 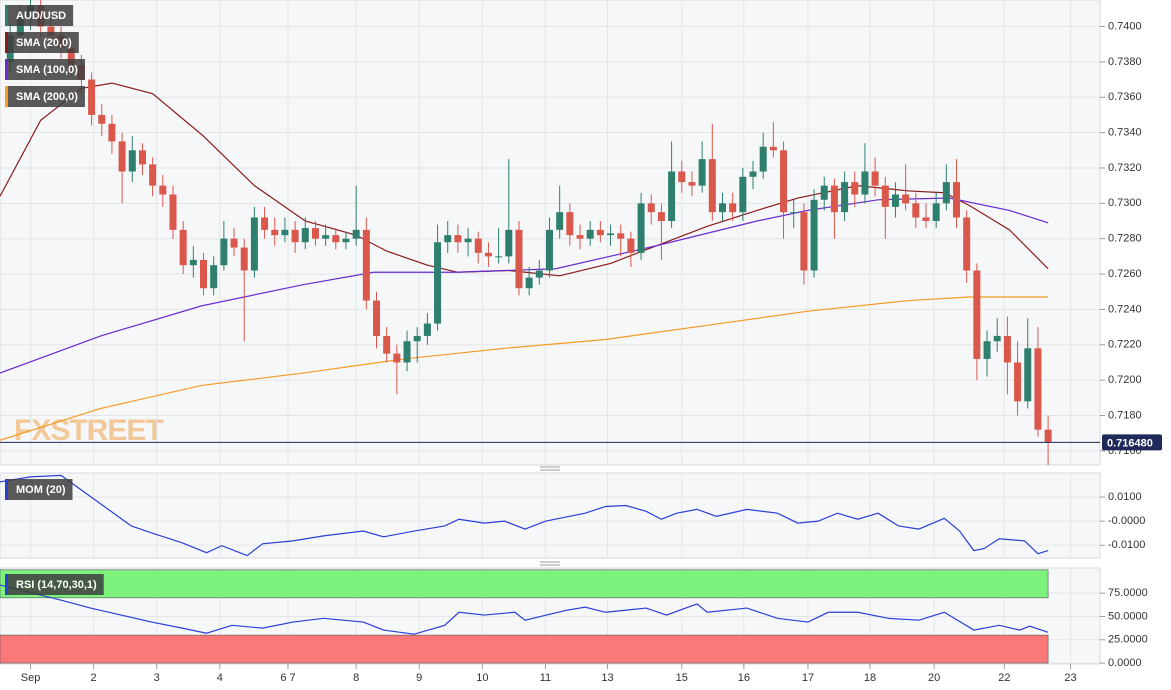 I want to click on x-tick-label: 9, so click(x=419, y=678).